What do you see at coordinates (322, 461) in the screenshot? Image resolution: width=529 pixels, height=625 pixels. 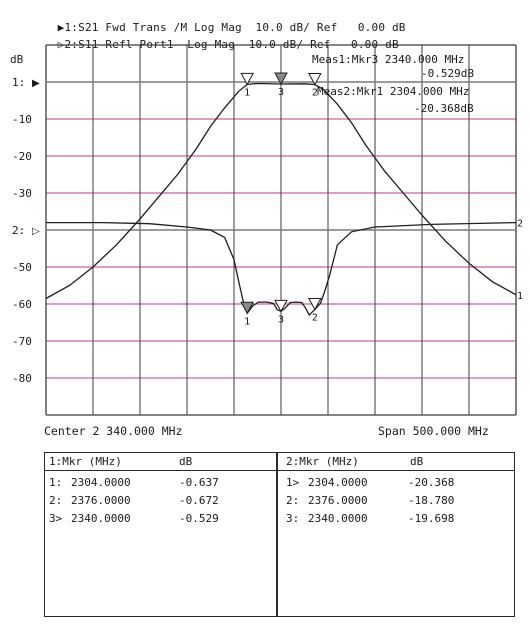 I see `marker-table-trace2-title: 2:Mkr (MHz)` at bounding box center [322, 461].